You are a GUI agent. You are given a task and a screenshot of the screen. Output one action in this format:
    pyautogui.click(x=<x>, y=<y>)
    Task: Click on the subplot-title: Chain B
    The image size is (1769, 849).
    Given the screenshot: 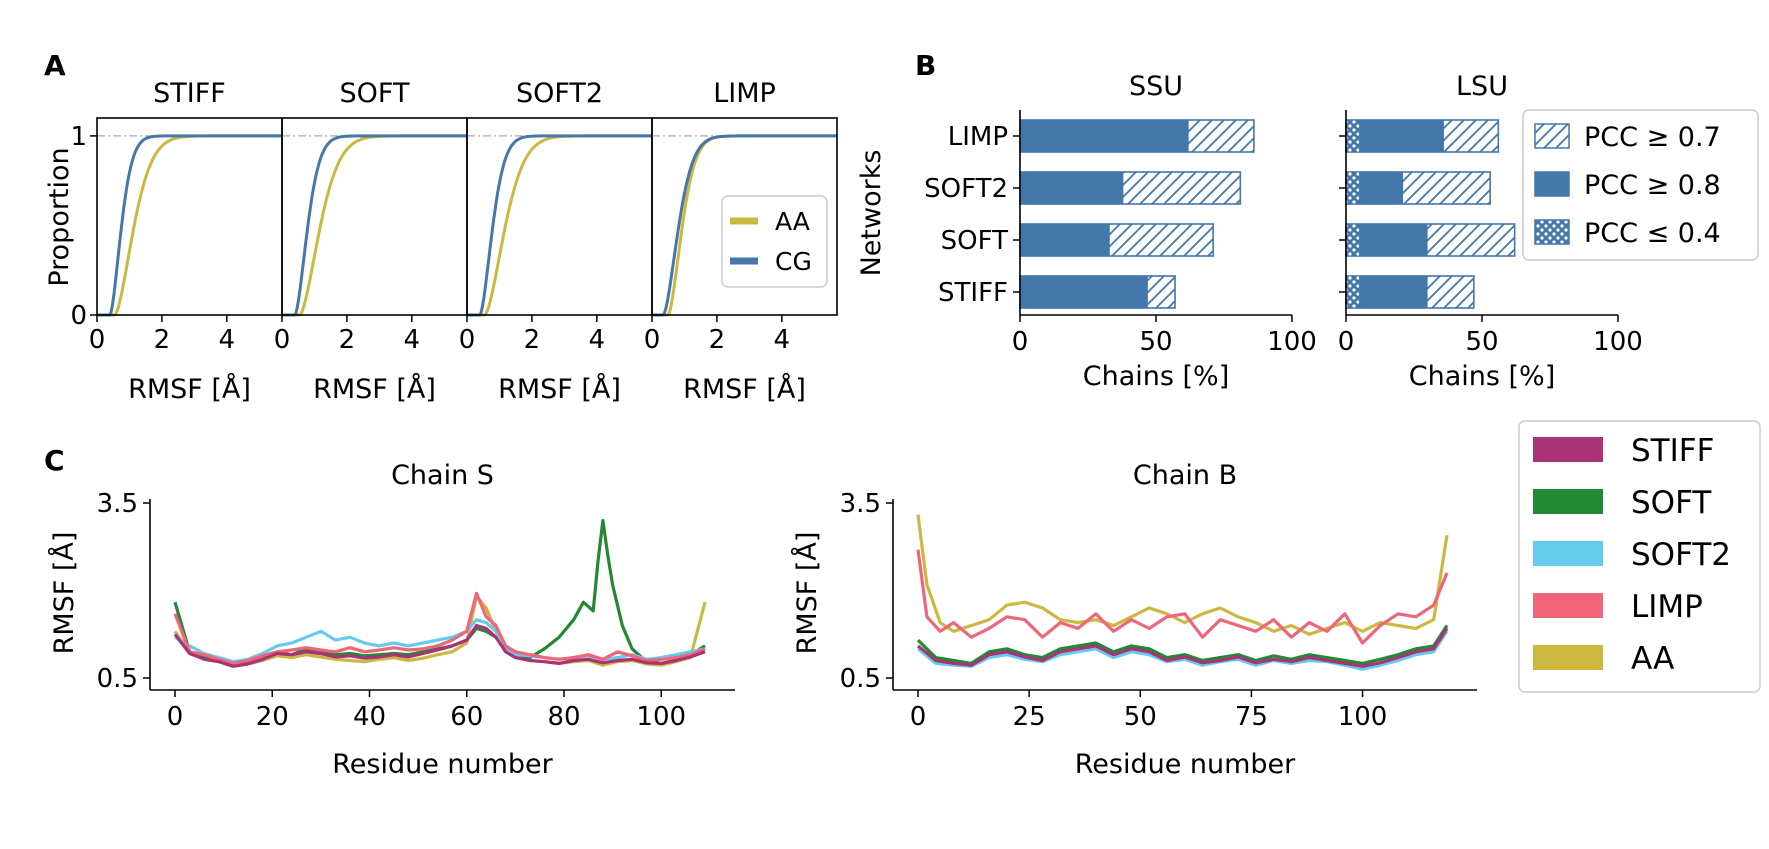 What is the action you would take?
    pyautogui.click(x=1185, y=475)
    